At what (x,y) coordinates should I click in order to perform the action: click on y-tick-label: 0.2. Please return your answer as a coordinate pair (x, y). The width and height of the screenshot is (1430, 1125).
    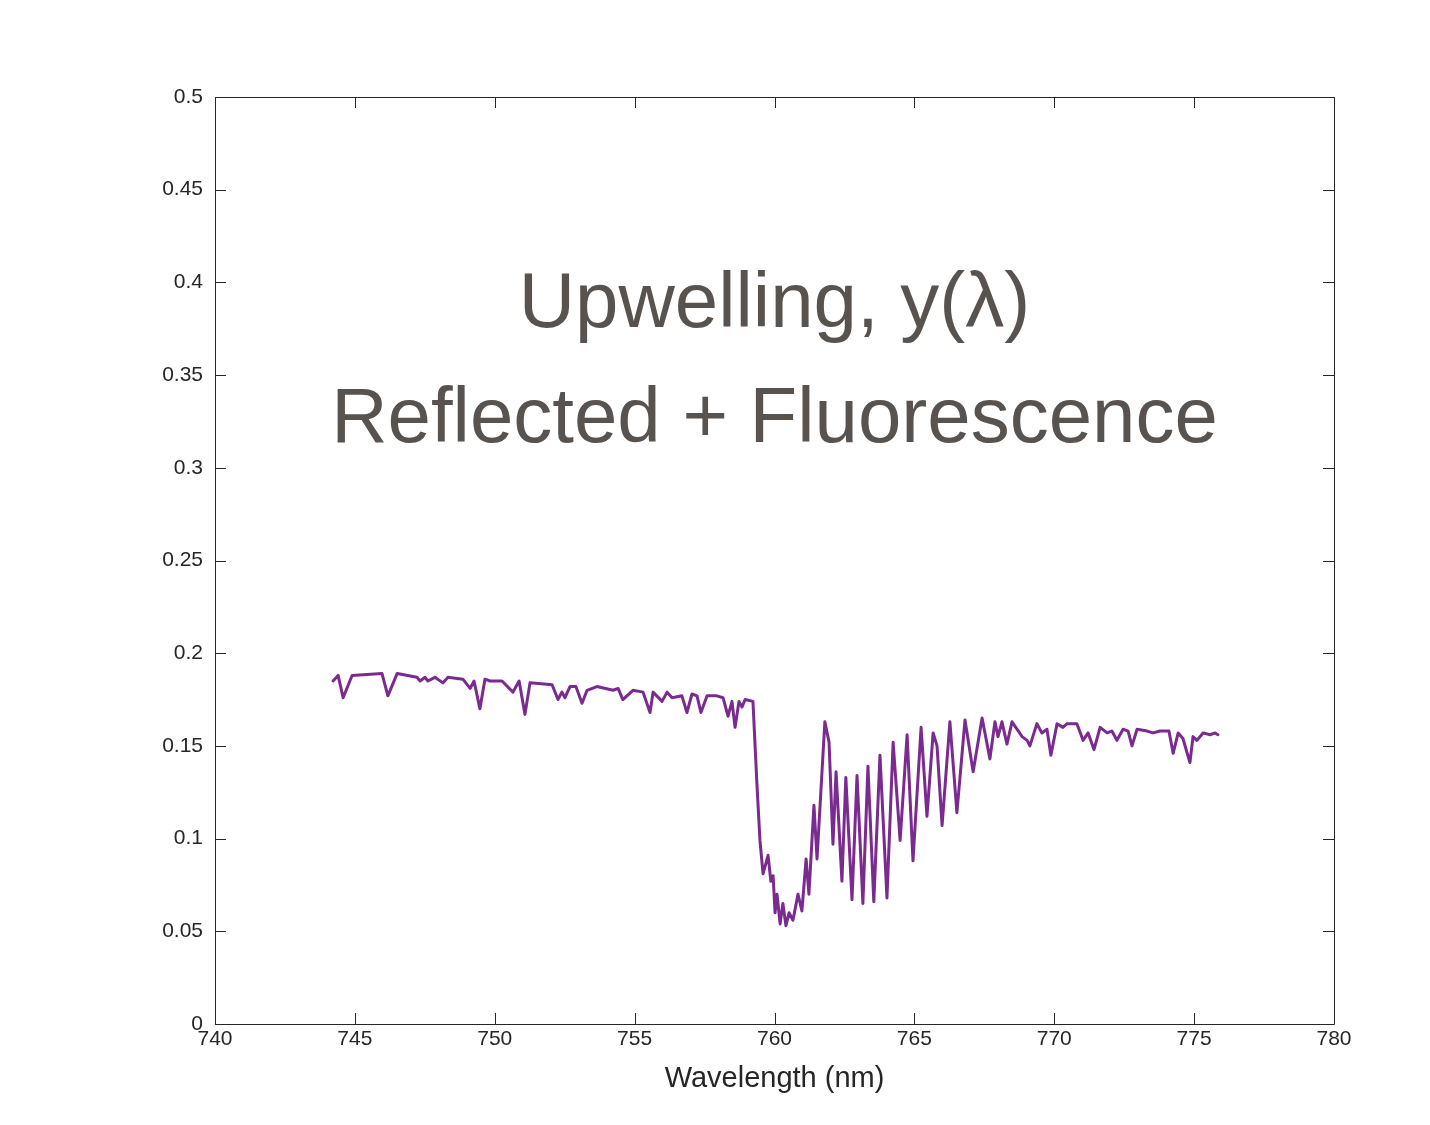
    Looking at the image, I should click on (188, 651).